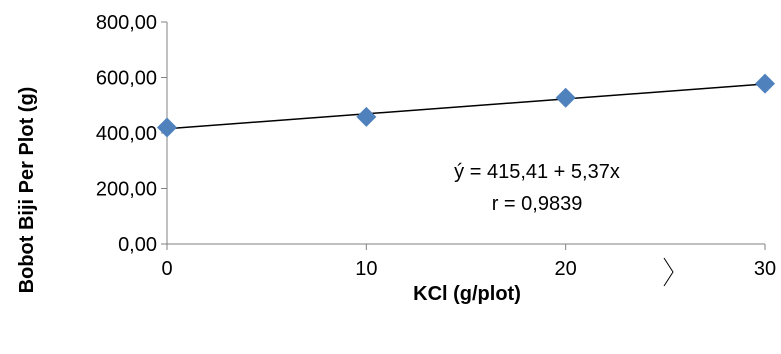  Describe the element at coordinates (466, 106) in the screenshot. I see `trendline` at that location.